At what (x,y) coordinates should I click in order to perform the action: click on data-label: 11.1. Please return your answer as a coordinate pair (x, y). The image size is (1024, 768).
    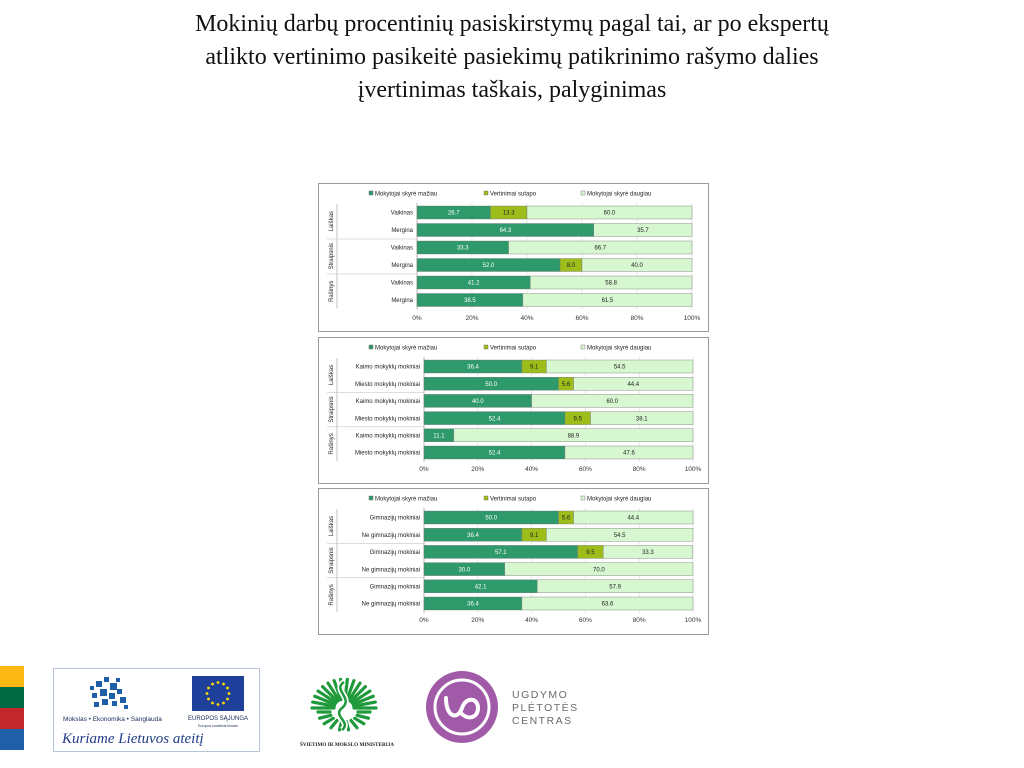
    Looking at the image, I should click on (439, 437).